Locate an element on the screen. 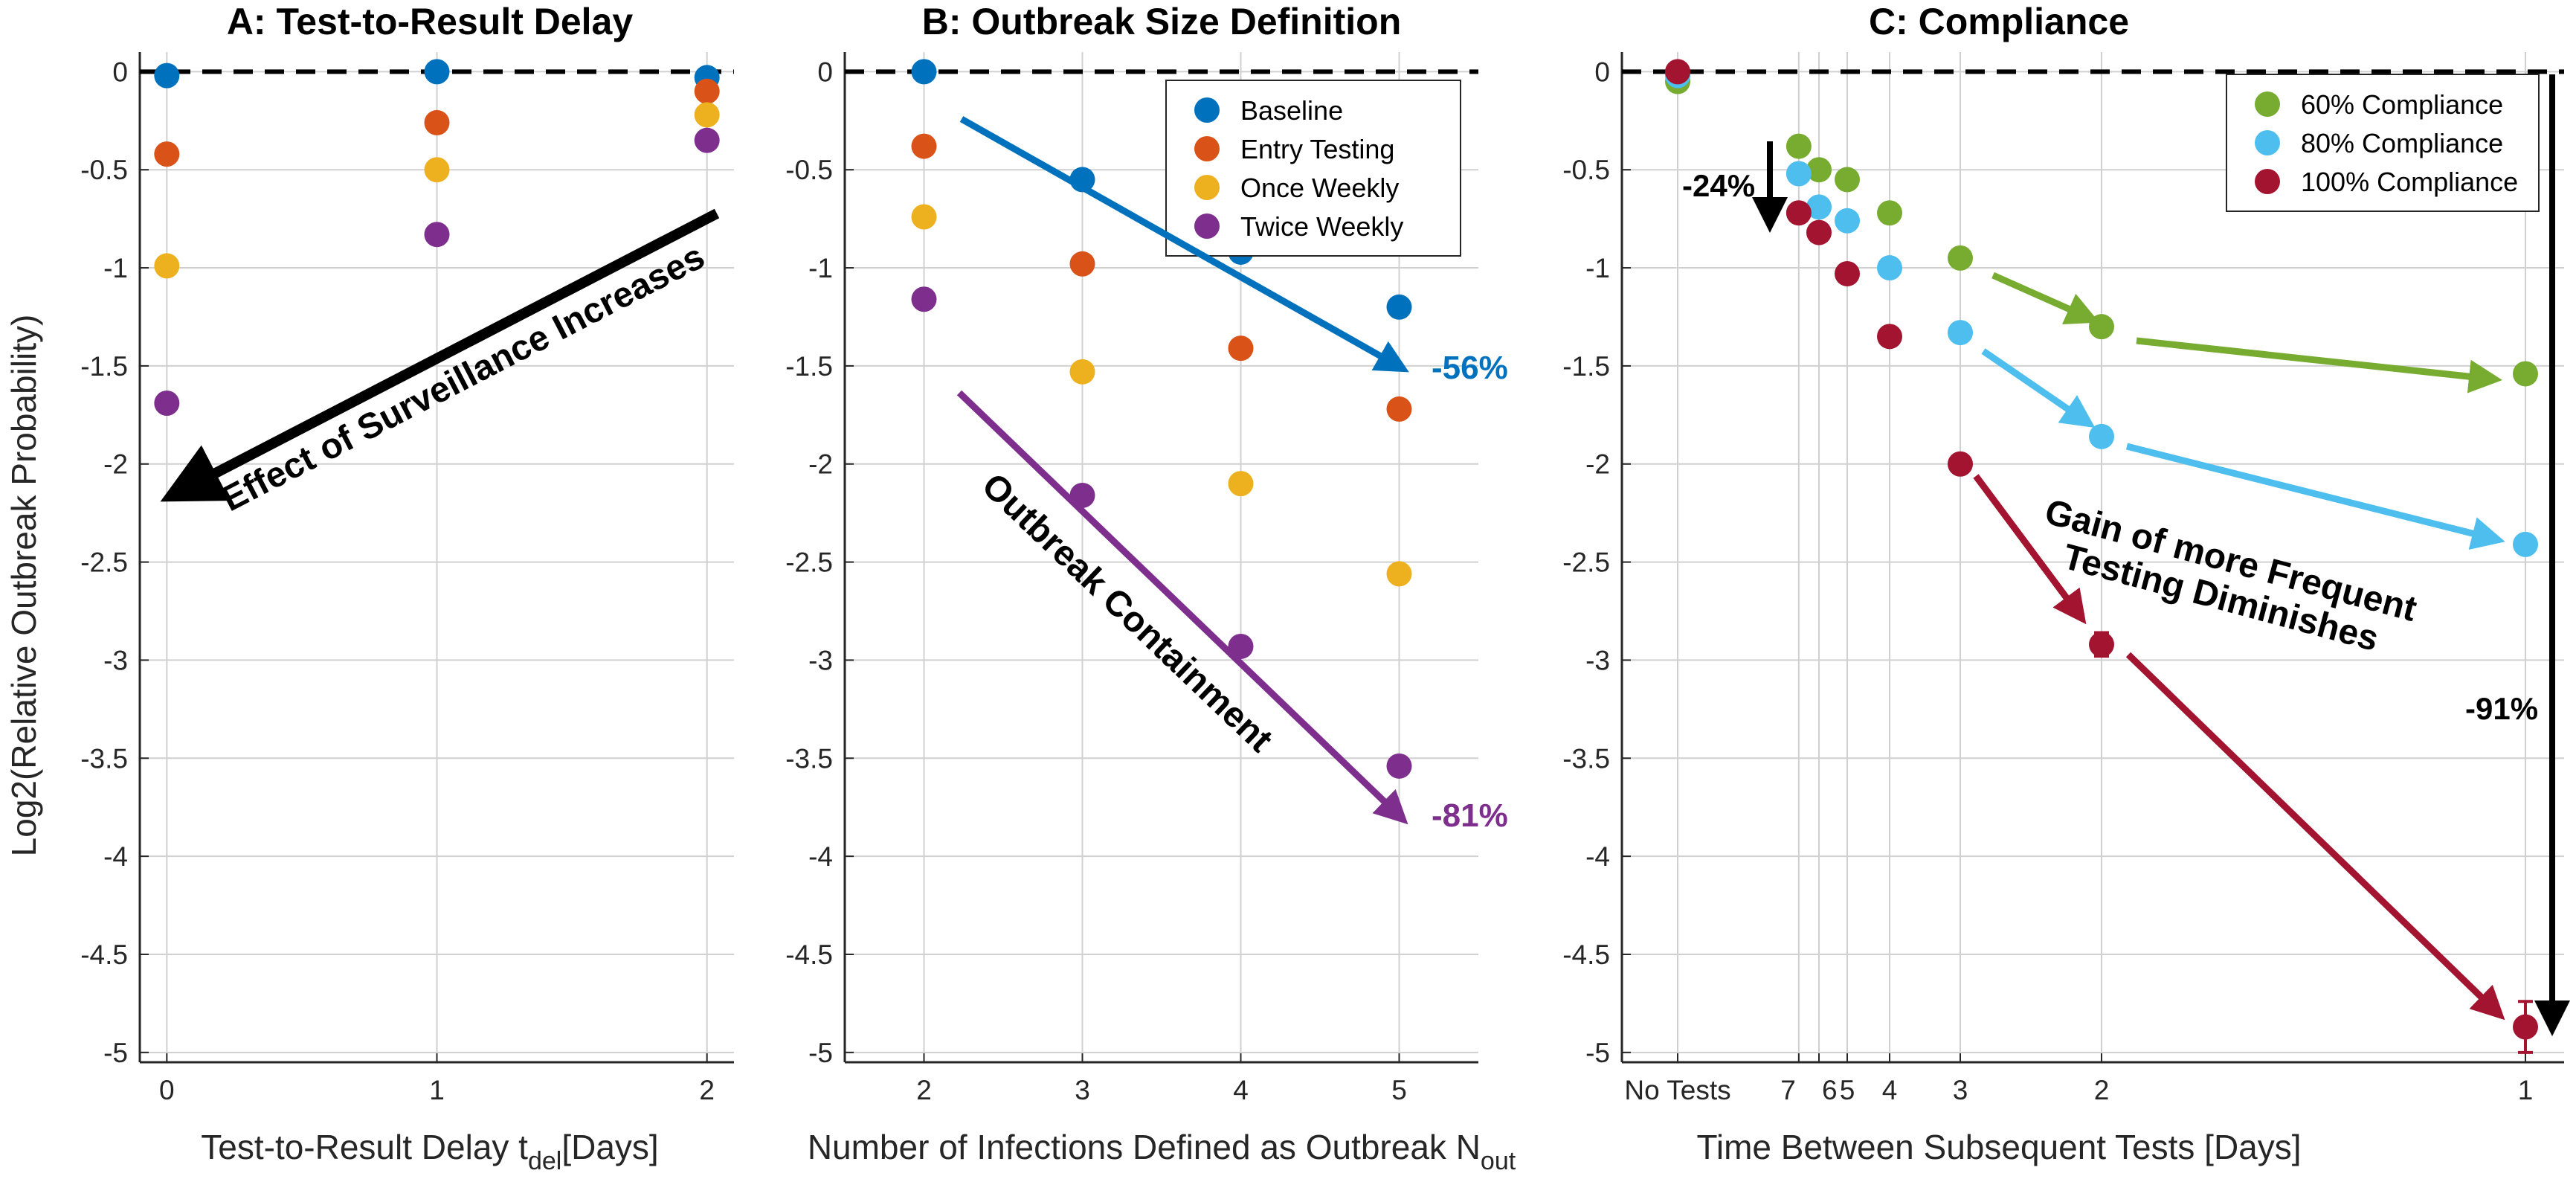  panel-c-y-tick-label: -4 is located at coordinates (1597, 856).